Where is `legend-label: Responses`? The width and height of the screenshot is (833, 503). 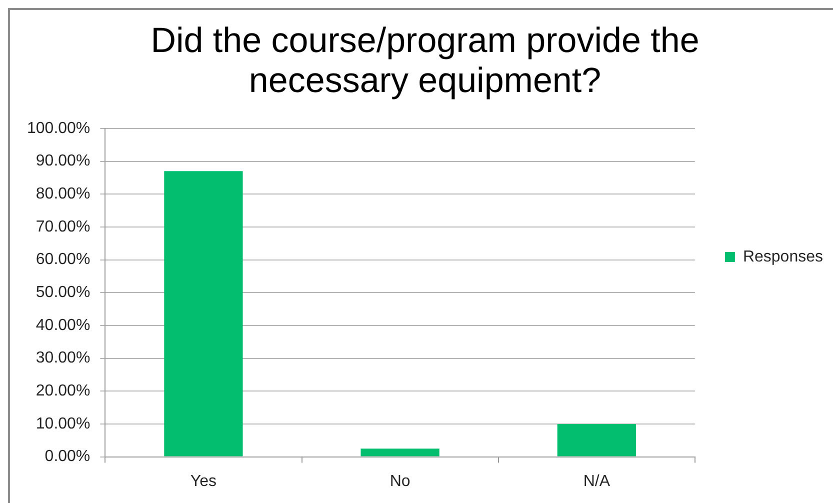 legend-label: Responses is located at coordinates (782, 257).